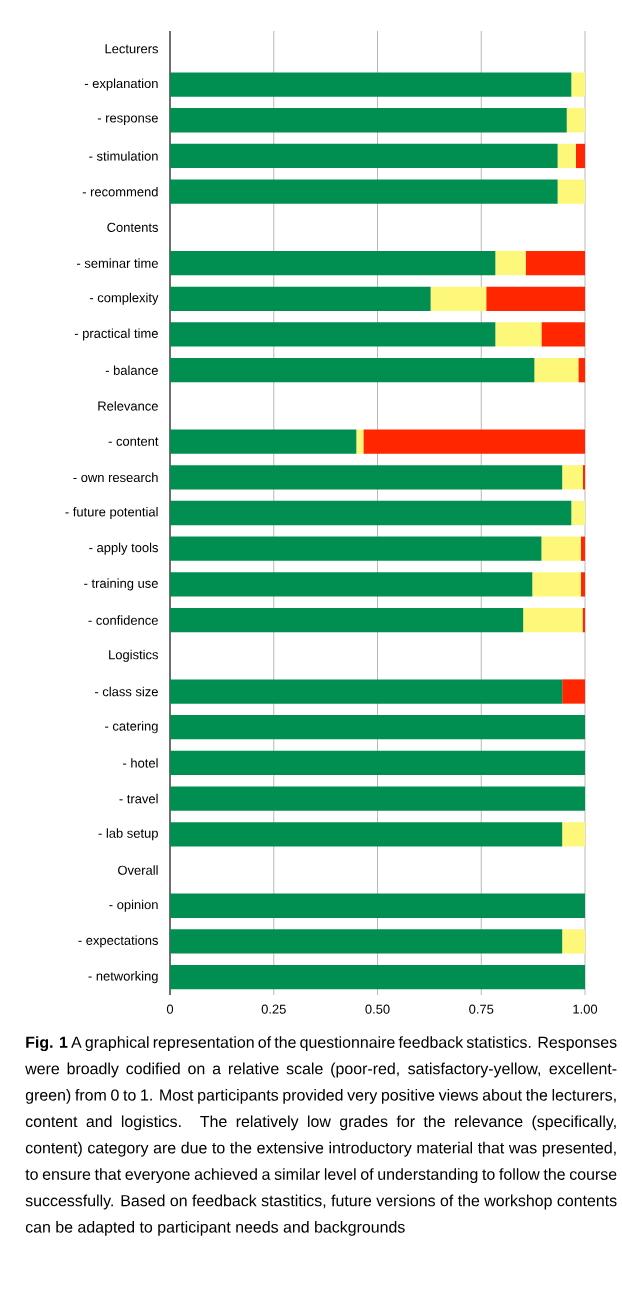 The image size is (622, 1302). What do you see at coordinates (128, 406) in the screenshot?
I see `y-tick-label: Relevance` at bounding box center [128, 406].